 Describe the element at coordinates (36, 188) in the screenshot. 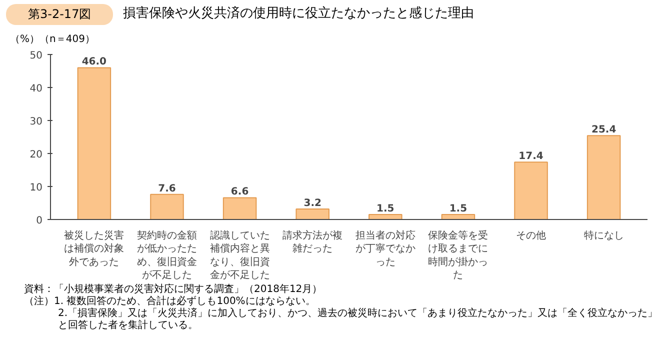

I see `y-tick-label: 10` at that location.